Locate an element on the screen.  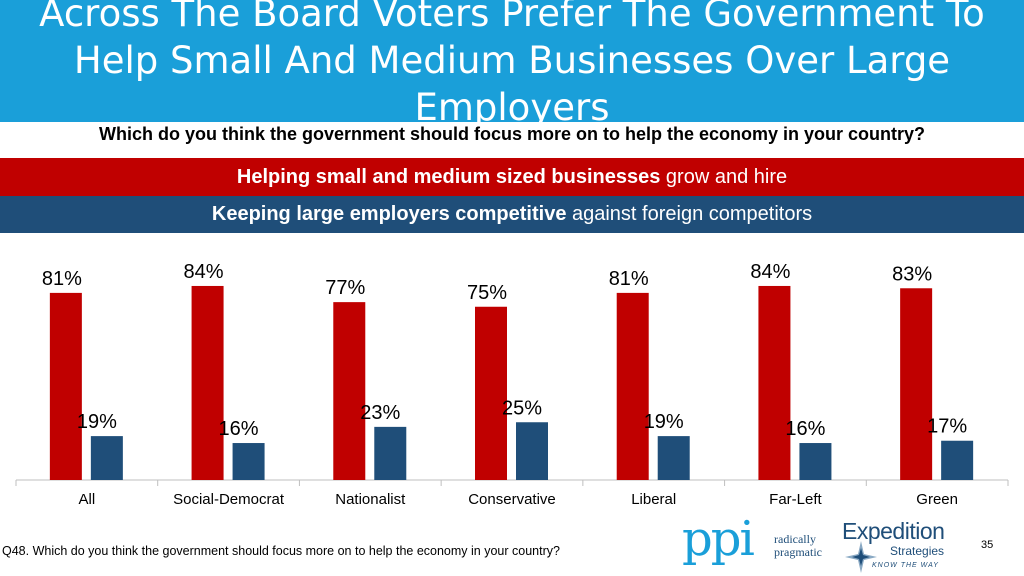
expedition-logo-name: Expedition is located at coordinates (893, 531).